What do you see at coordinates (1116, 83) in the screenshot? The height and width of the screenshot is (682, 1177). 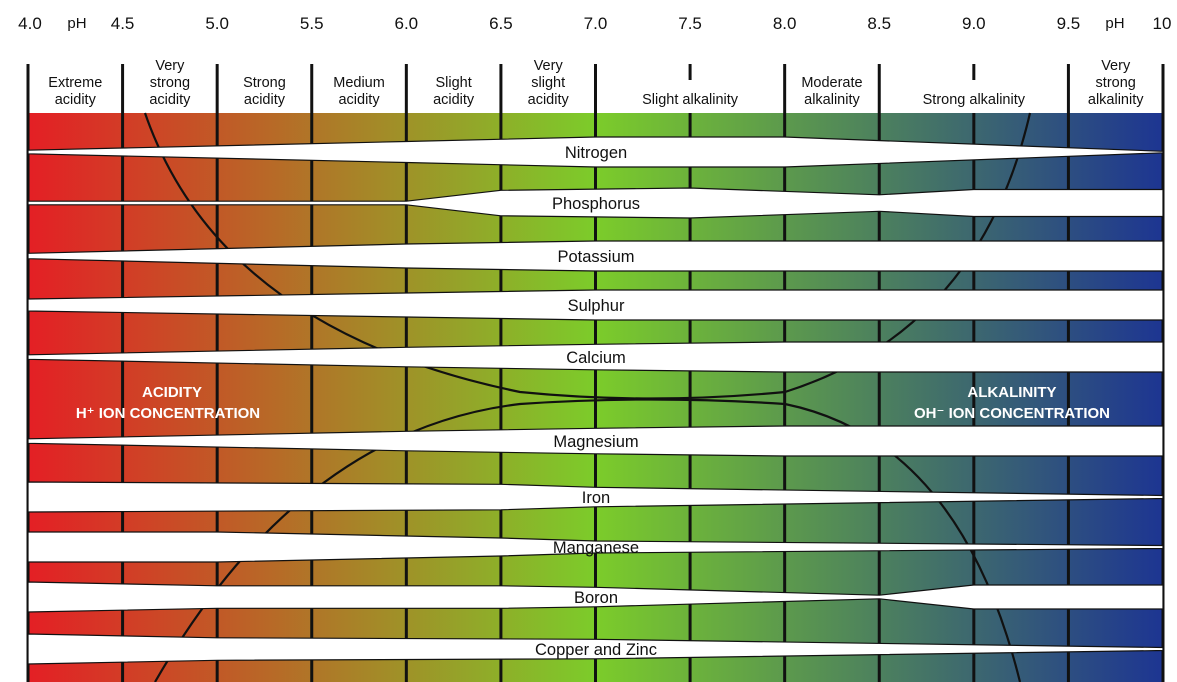 I see `category-label: Very strong alkalinity` at bounding box center [1116, 83].